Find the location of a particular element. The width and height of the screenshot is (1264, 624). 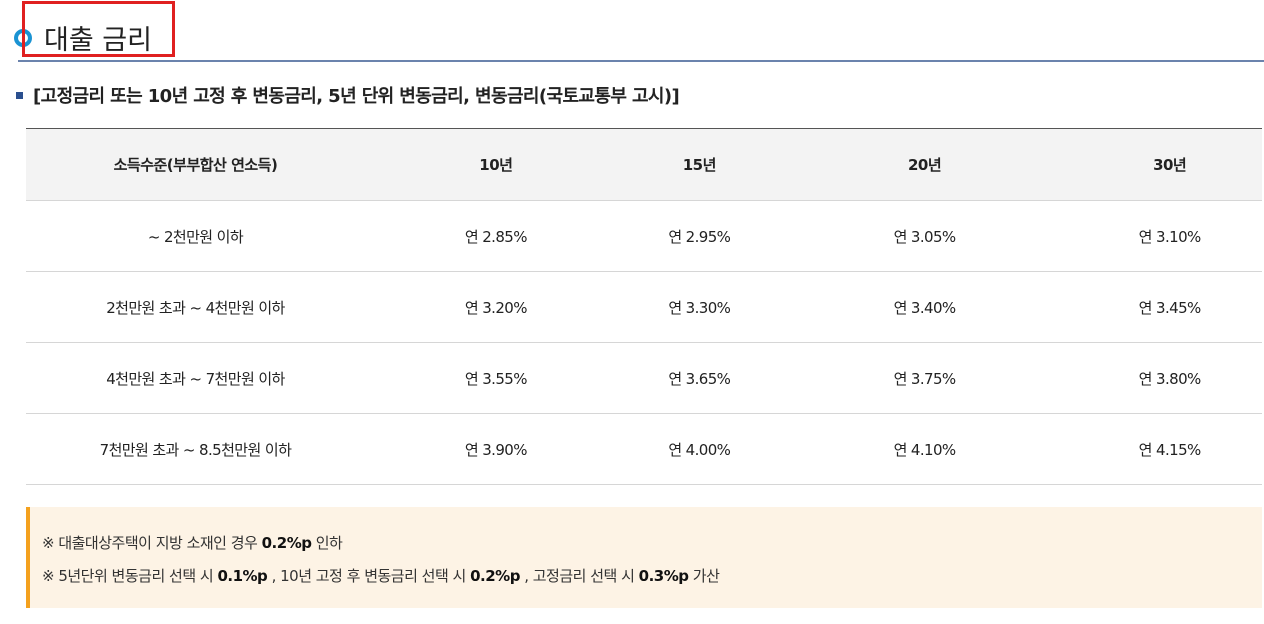

income-level-cell: ~ 2천만원 이하 is located at coordinates (195, 236).